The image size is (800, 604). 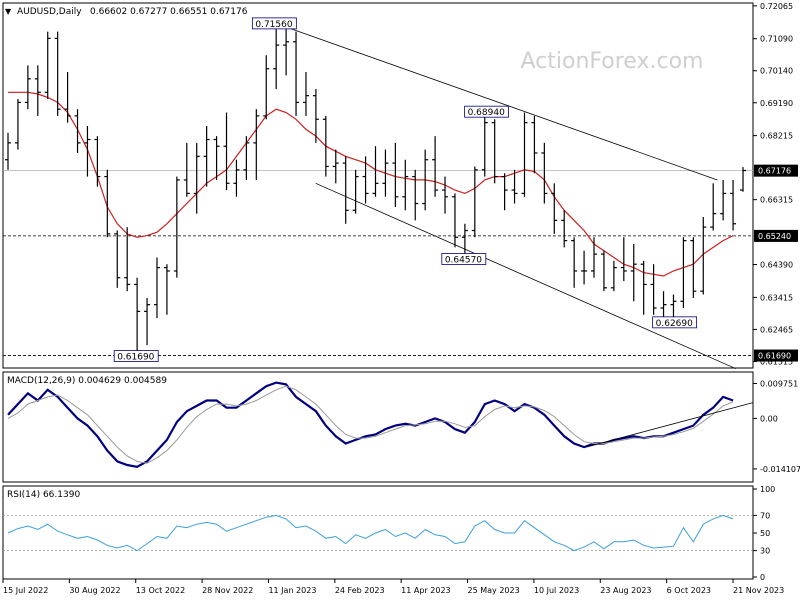 I want to click on rsi-tick-label: 70, so click(x=765, y=515).